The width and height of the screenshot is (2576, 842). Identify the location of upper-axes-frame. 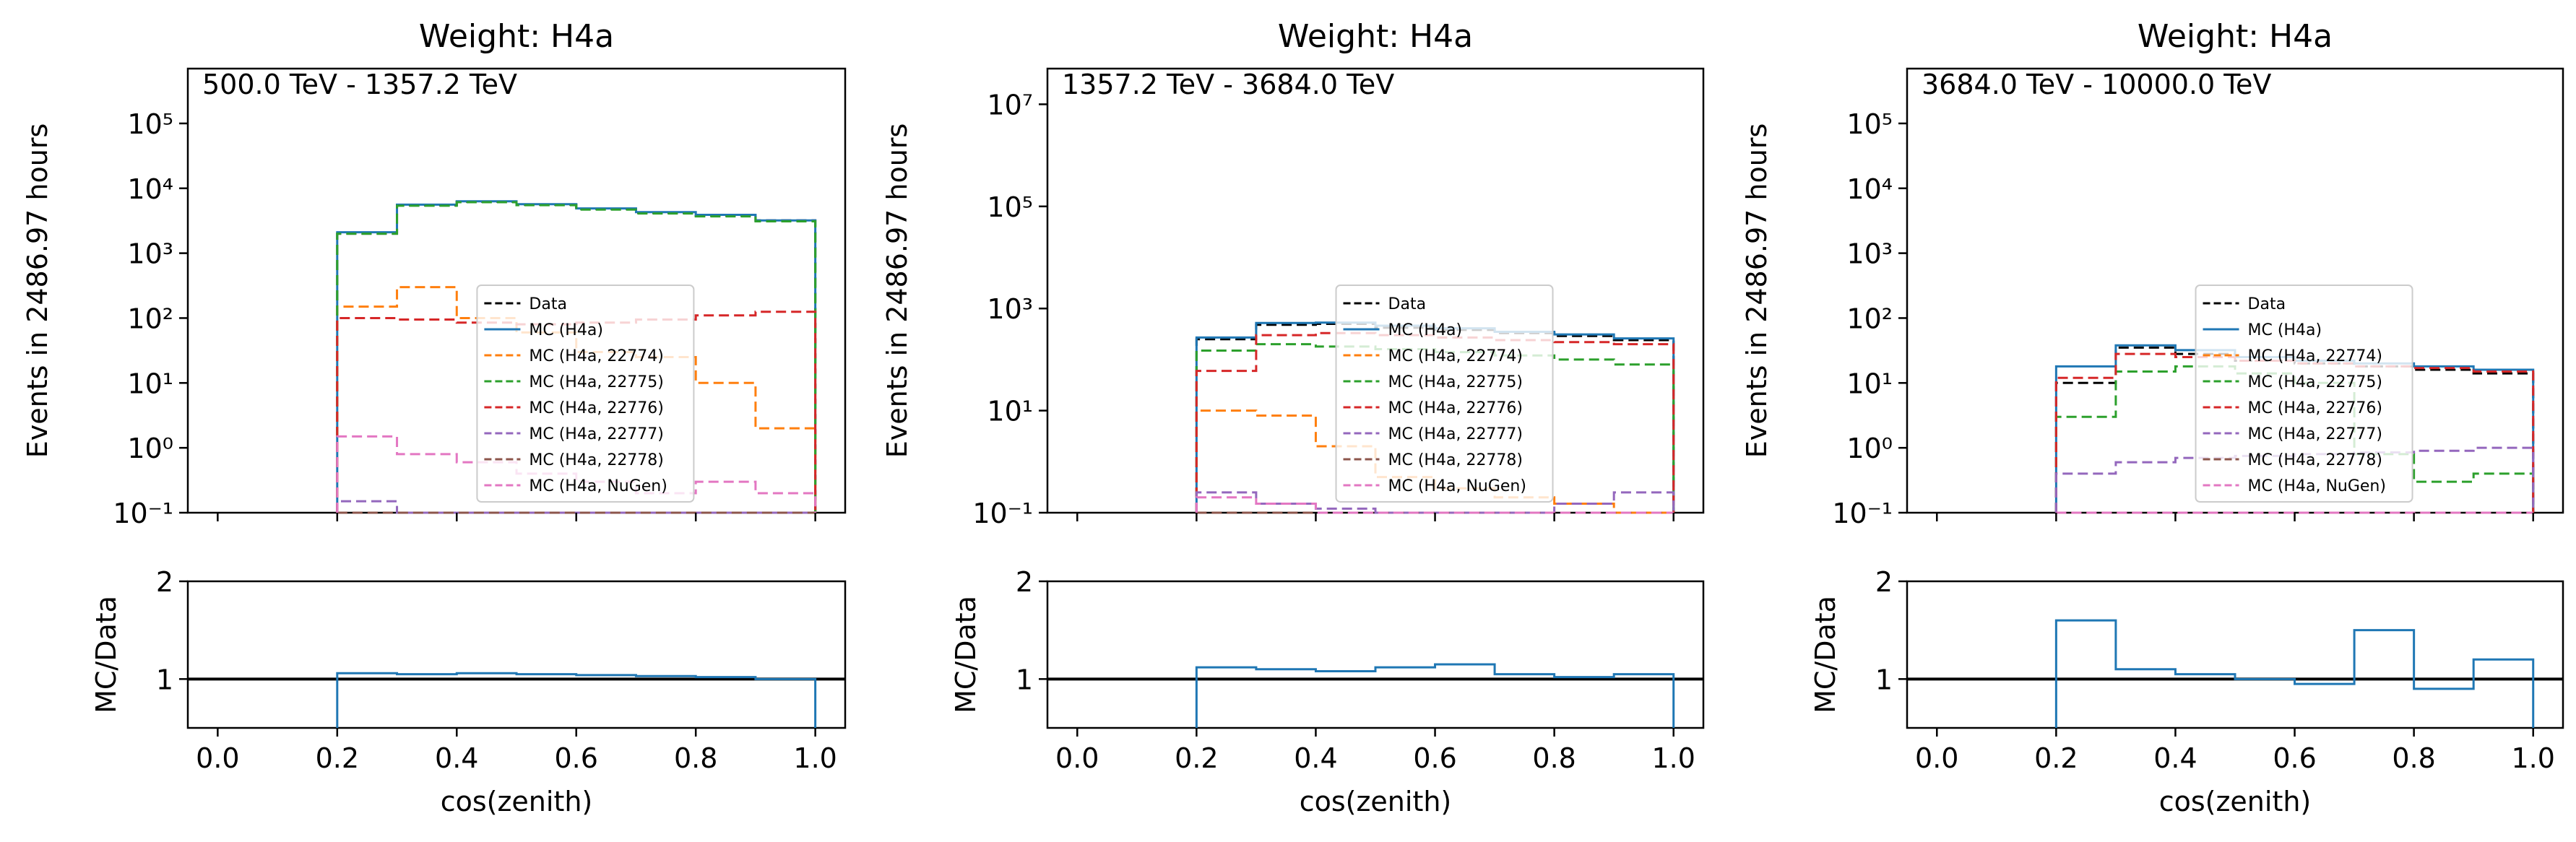
(2235, 290).